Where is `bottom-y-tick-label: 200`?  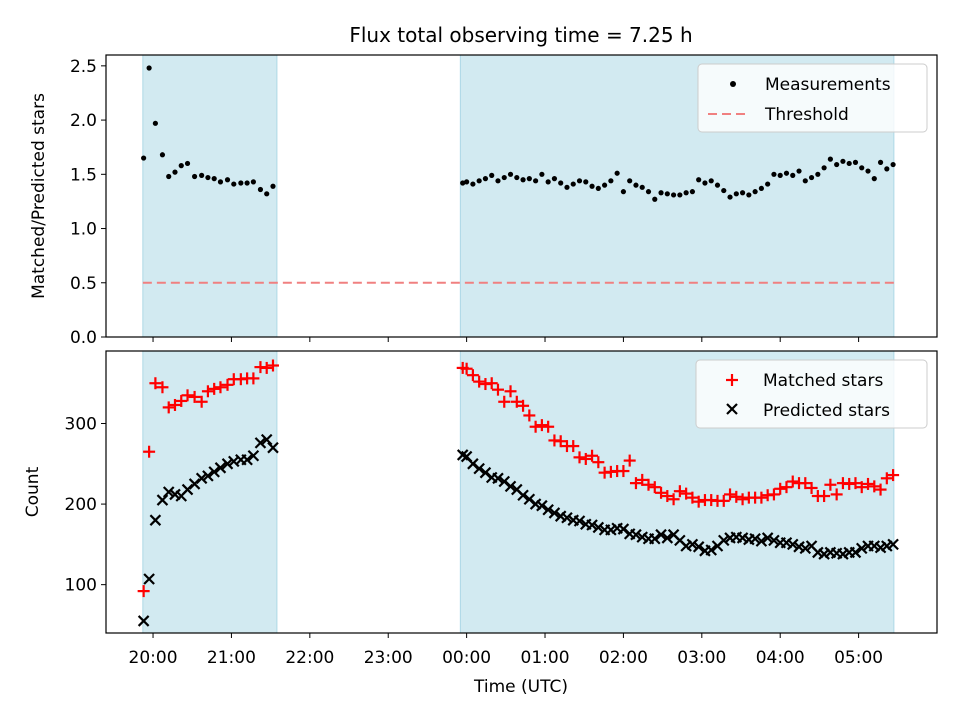
bottom-y-tick-label: 200 is located at coordinates (81, 505).